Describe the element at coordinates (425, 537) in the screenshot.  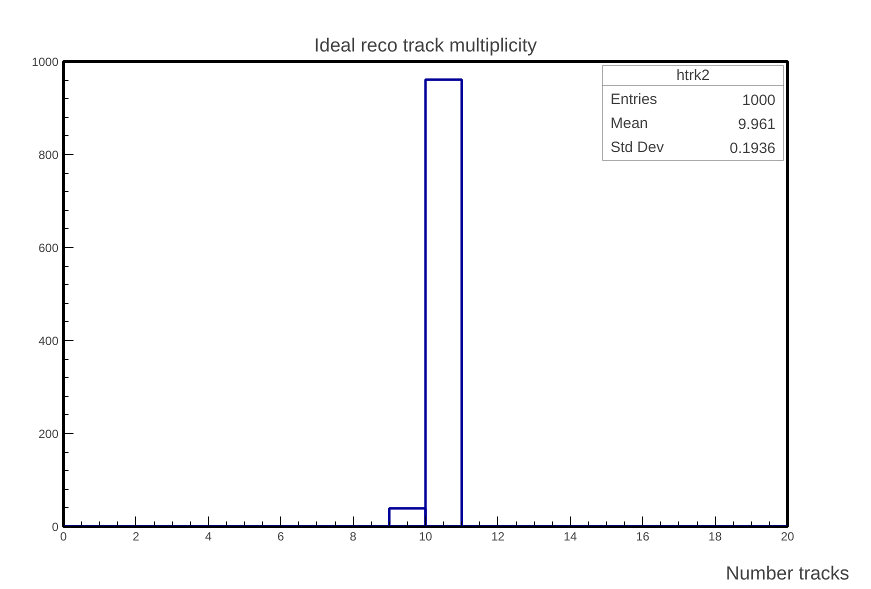
I see `x-tick-label: 10` at that location.